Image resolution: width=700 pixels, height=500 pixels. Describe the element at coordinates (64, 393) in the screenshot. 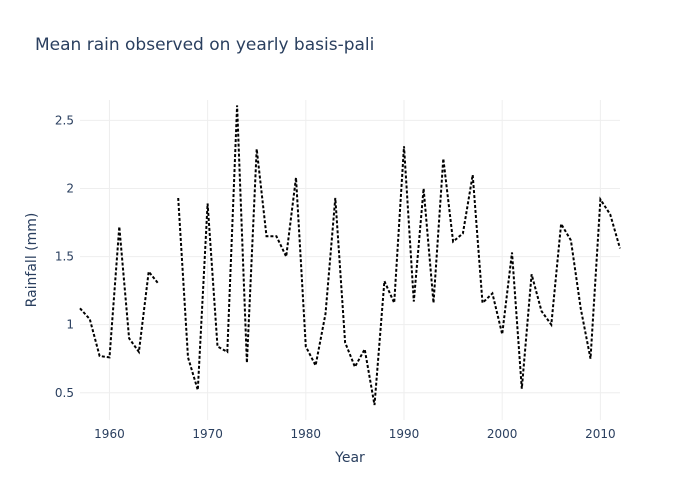

I see `y-tick-label: 0.5` at that location.